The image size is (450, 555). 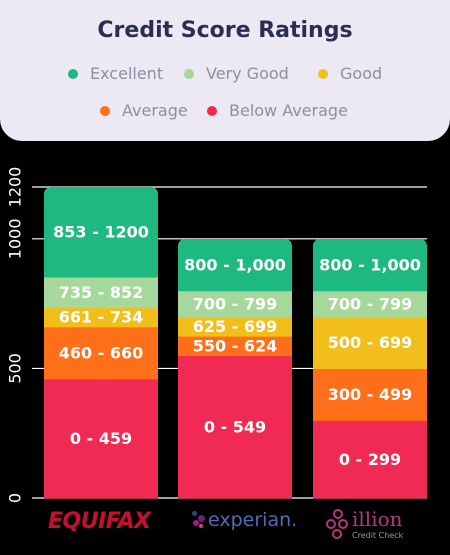 I want to click on bar-experian, so click(x=235, y=368).